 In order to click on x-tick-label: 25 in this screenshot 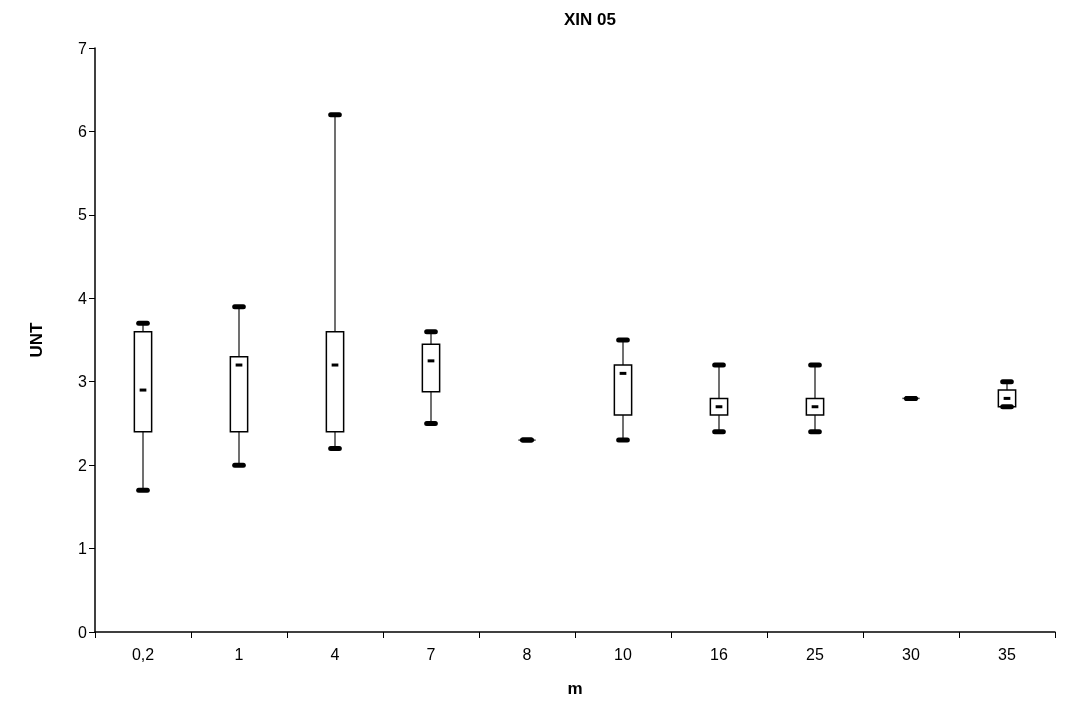, I will do `click(815, 654)`.